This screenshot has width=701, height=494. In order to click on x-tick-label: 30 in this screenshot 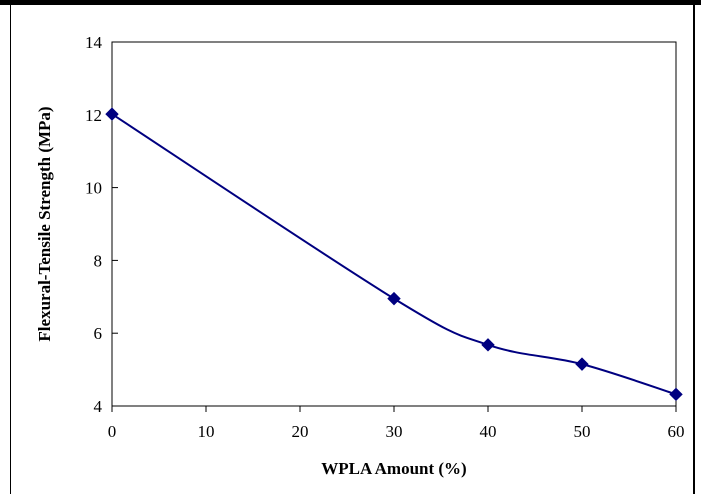, I will do `click(394, 431)`.